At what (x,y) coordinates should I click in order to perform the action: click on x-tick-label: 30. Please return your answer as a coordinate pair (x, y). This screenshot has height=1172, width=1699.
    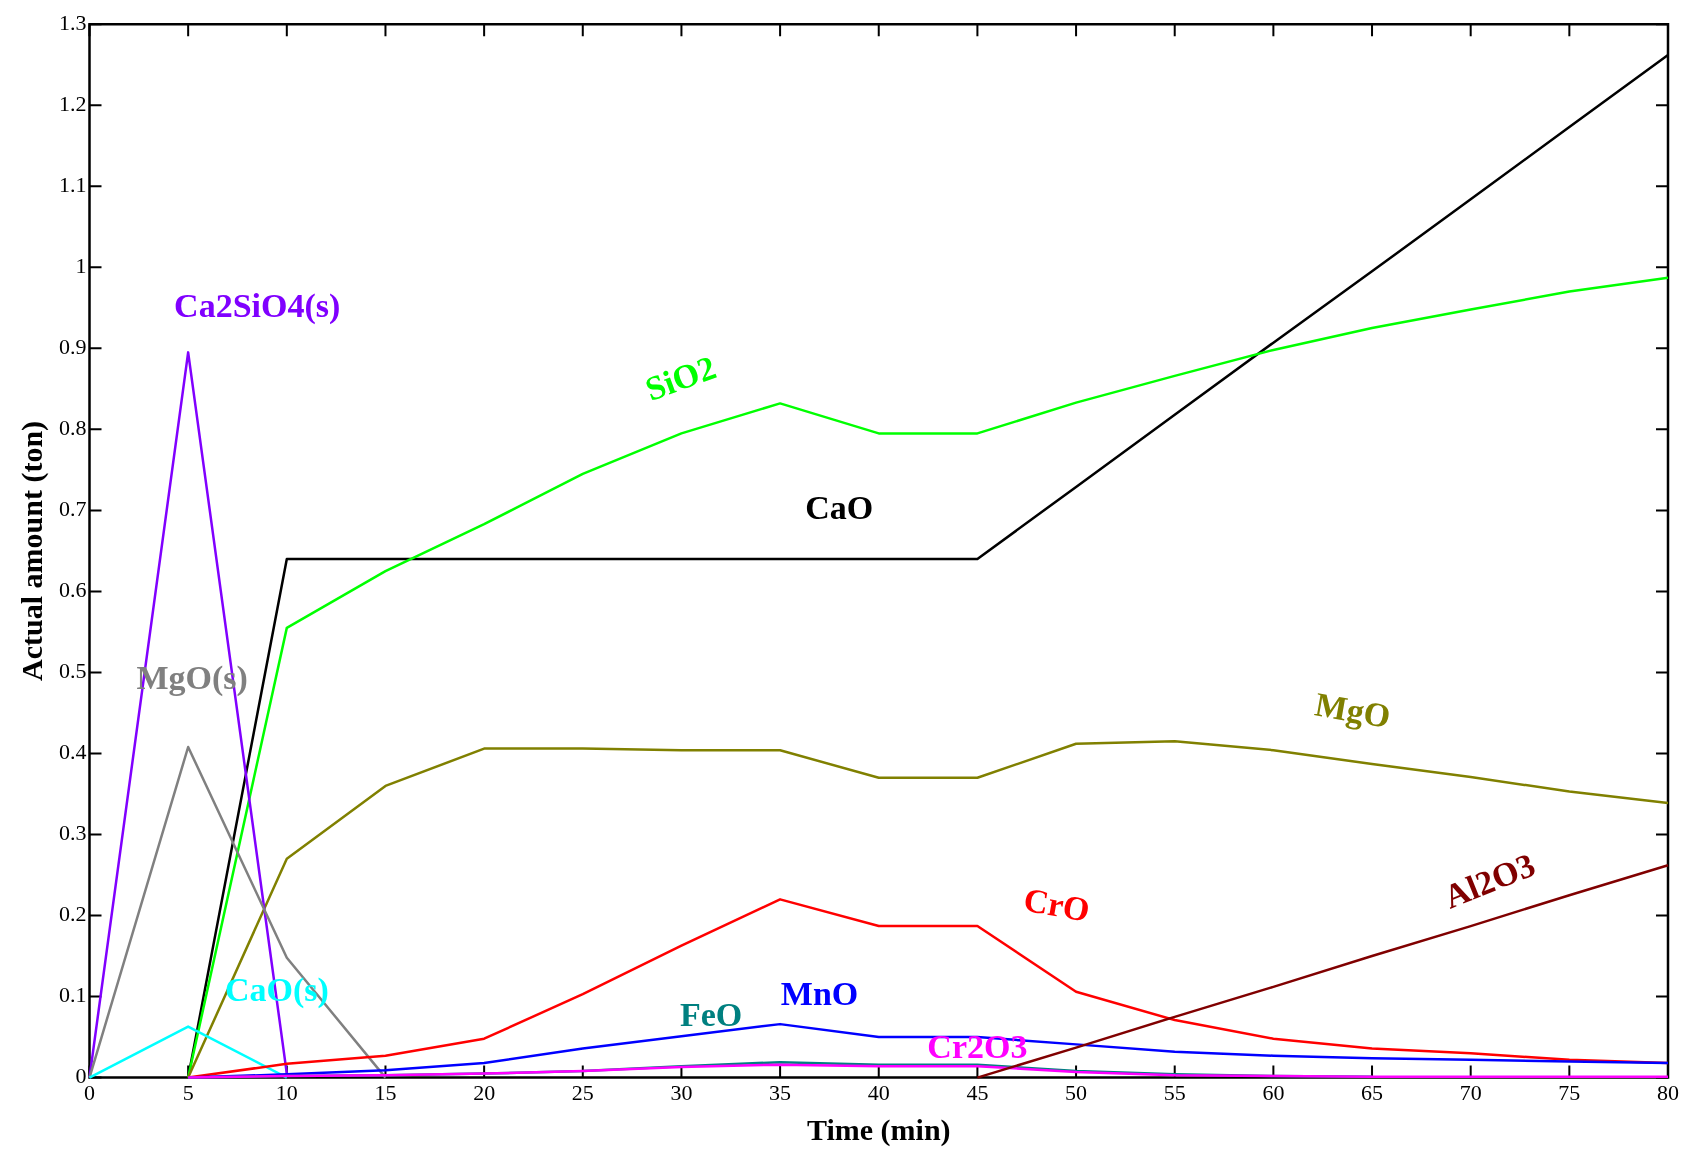
    Looking at the image, I should click on (681, 1092).